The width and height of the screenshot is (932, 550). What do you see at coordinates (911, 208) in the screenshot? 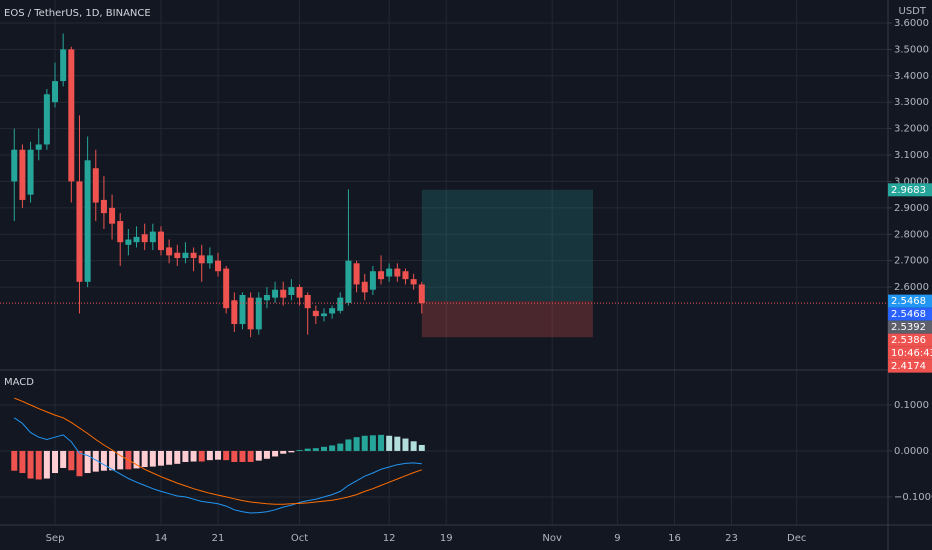
I see `y-tick-label: 2.9000` at bounding box center [911, 208].